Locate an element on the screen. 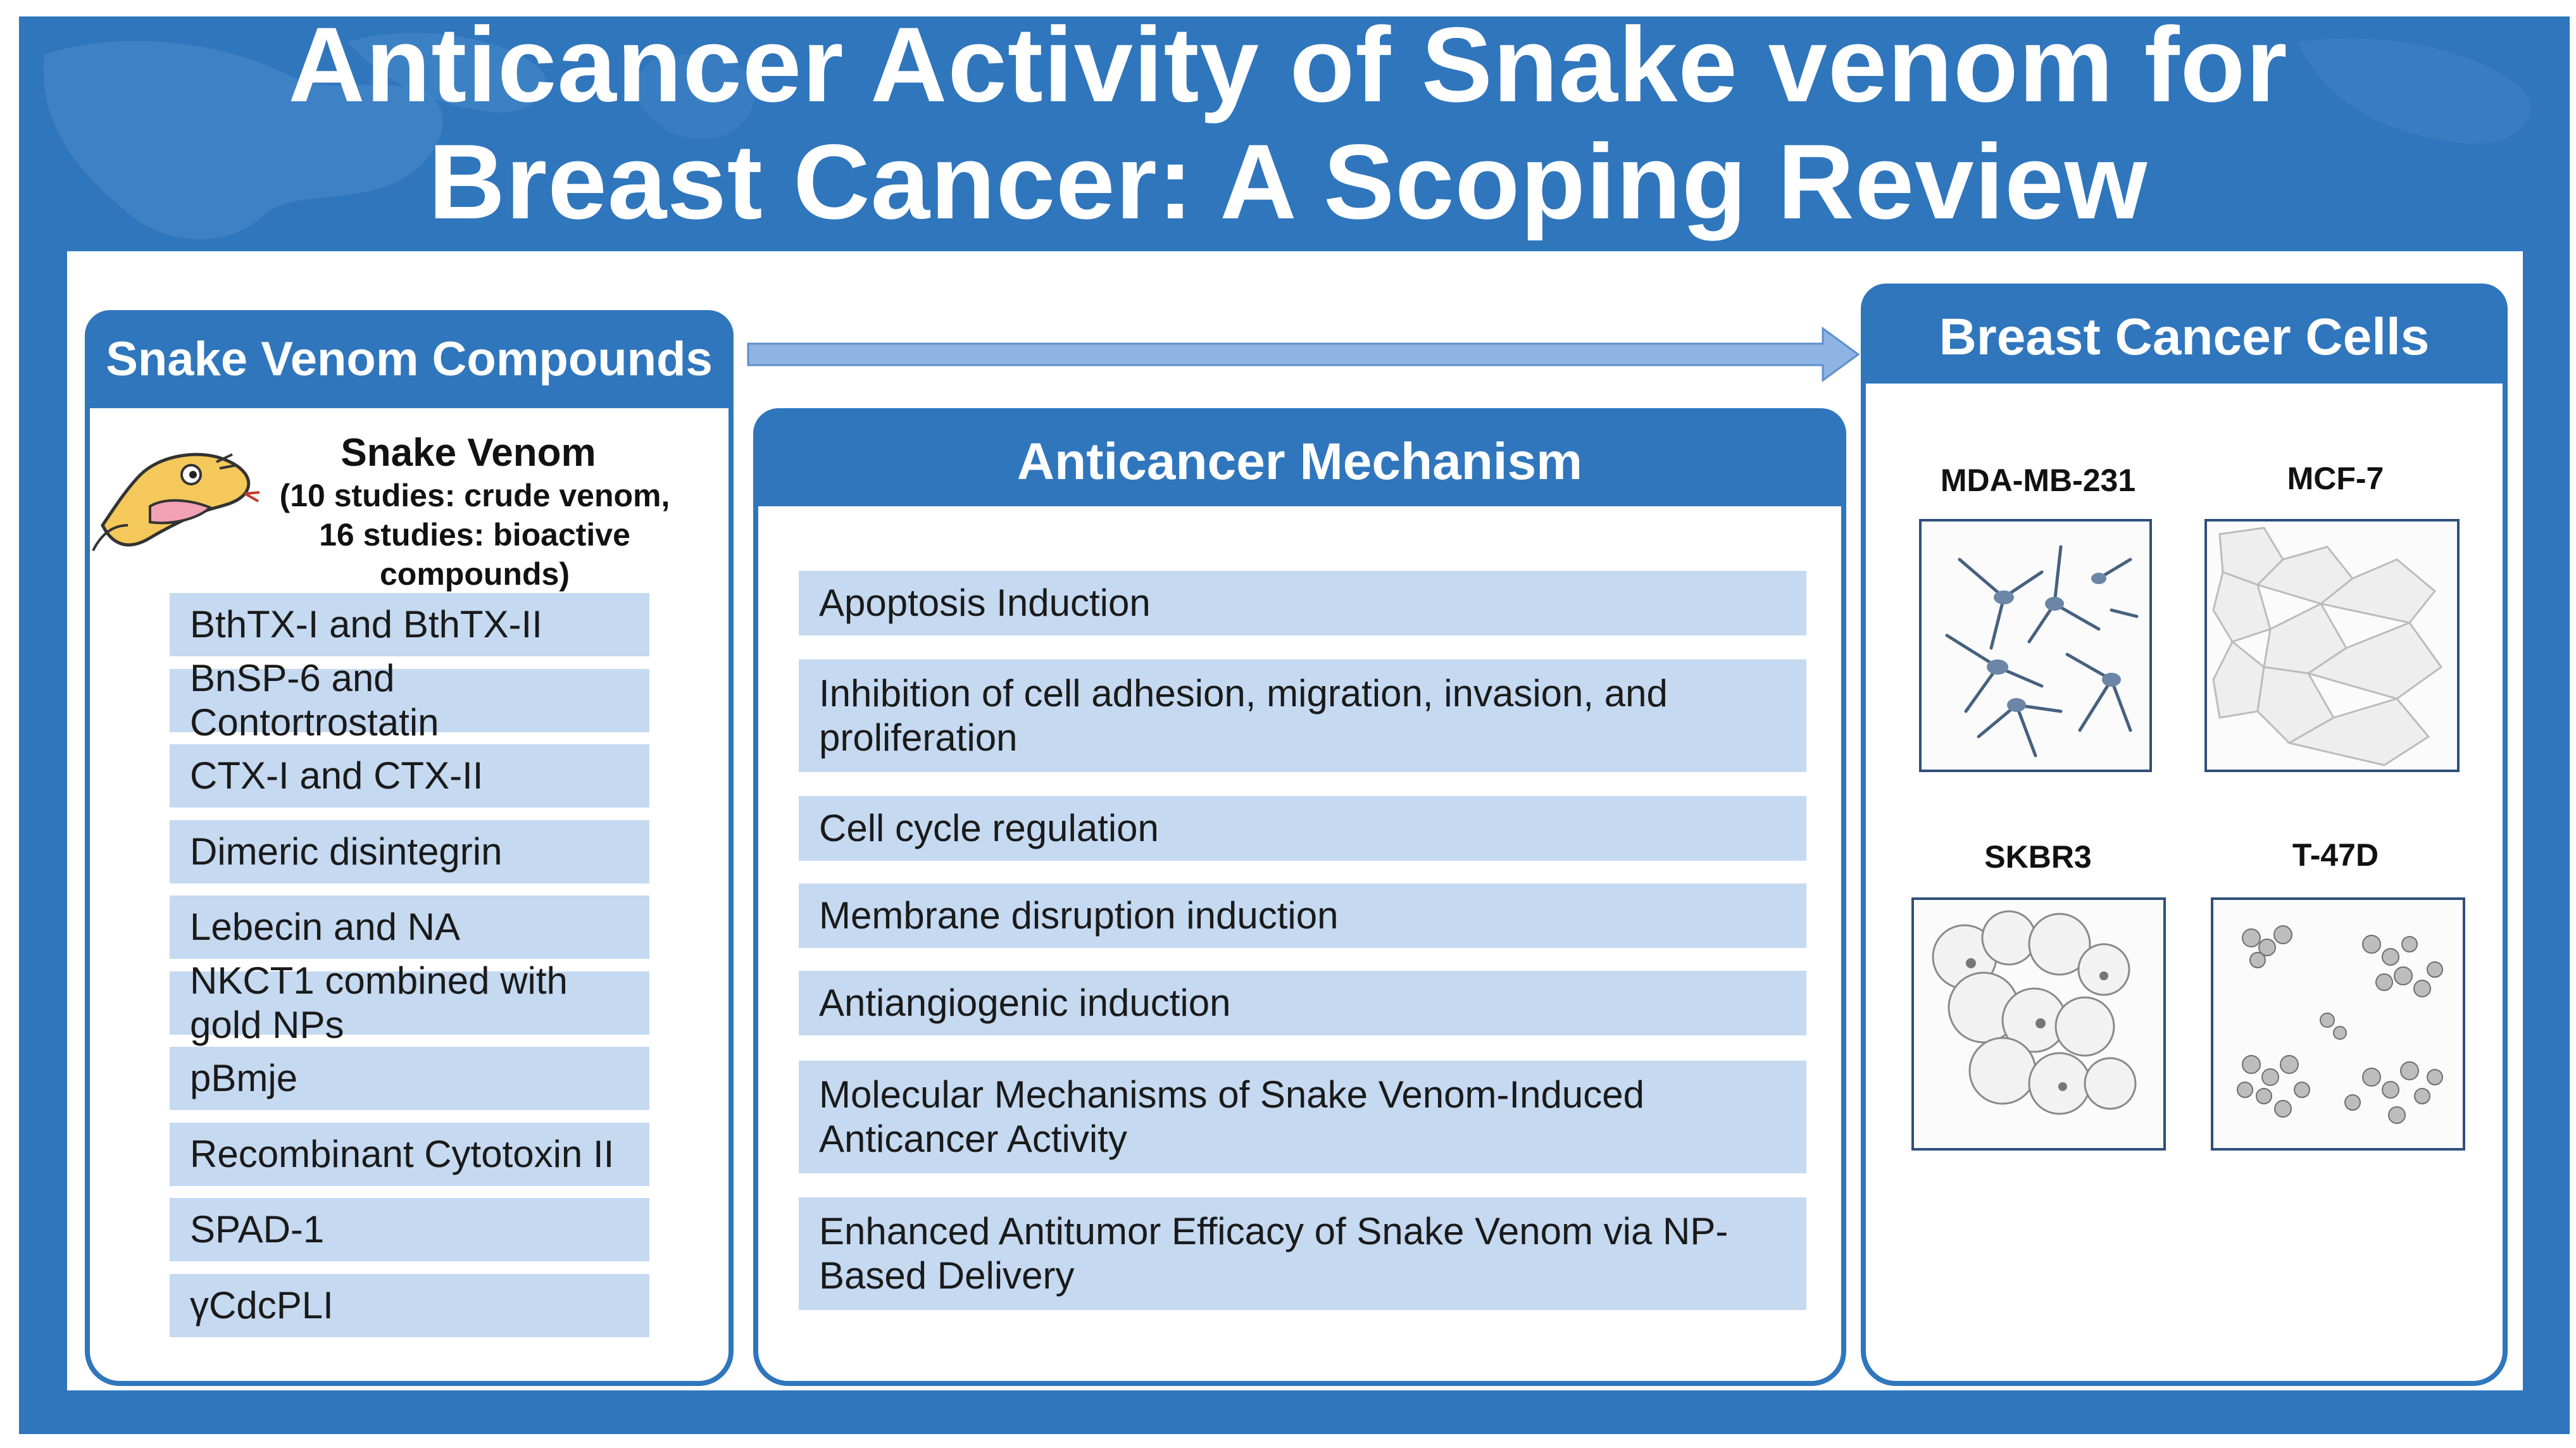  skbr3-cell-image is located at coordinates (2039, 1024).